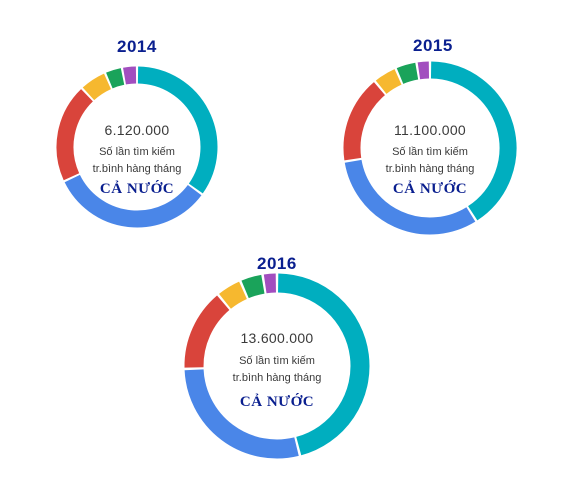 This screenshot has width=572, height=479. Describe the element at coordinates (277, 263) in the screenshot. I see `chart-year-title: 2016` at that location.